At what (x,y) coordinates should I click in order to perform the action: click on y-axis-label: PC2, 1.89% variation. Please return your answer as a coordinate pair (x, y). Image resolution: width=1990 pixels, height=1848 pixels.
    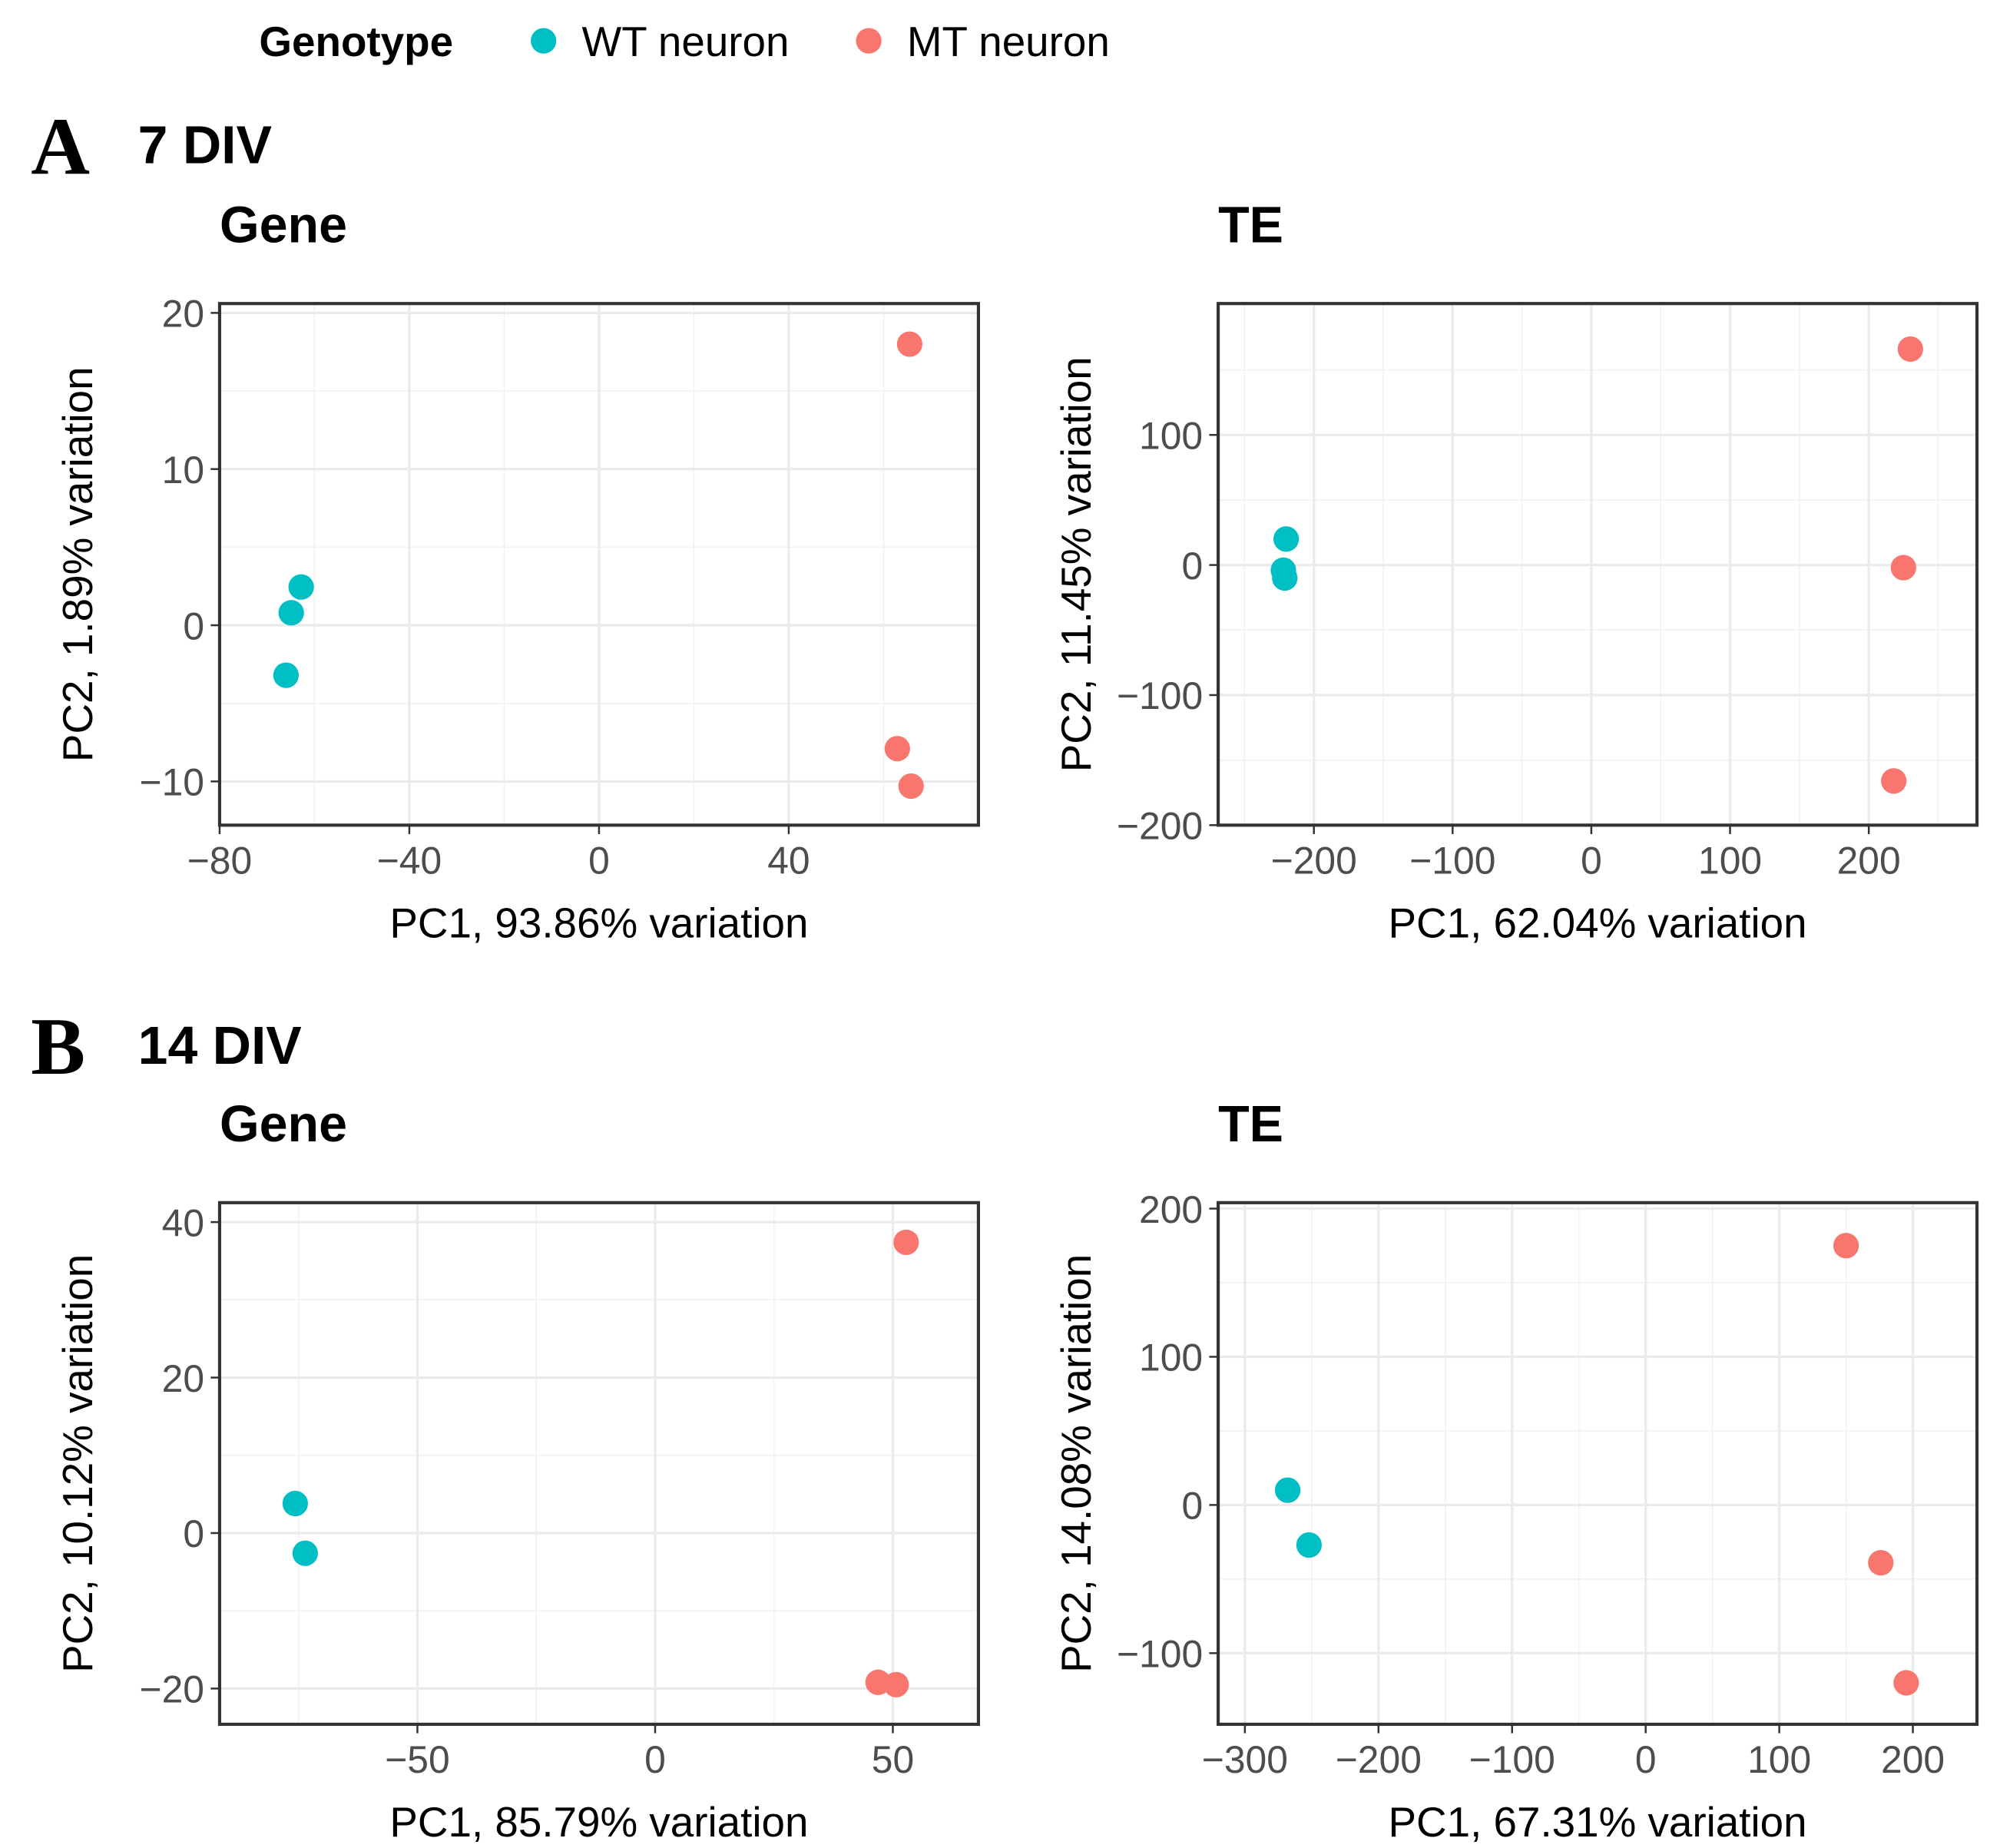
    Looking at the image, I should click on (77, 564).